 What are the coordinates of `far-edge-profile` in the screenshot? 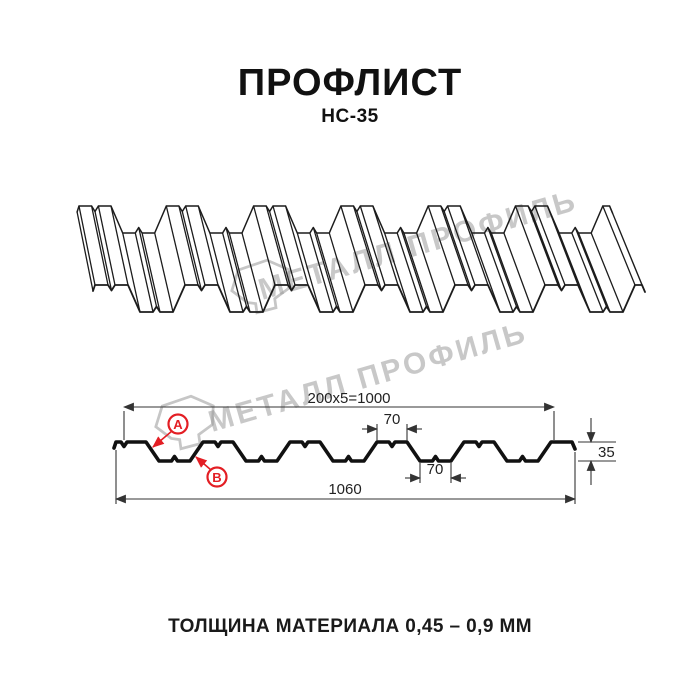 It's located at (345, 219).